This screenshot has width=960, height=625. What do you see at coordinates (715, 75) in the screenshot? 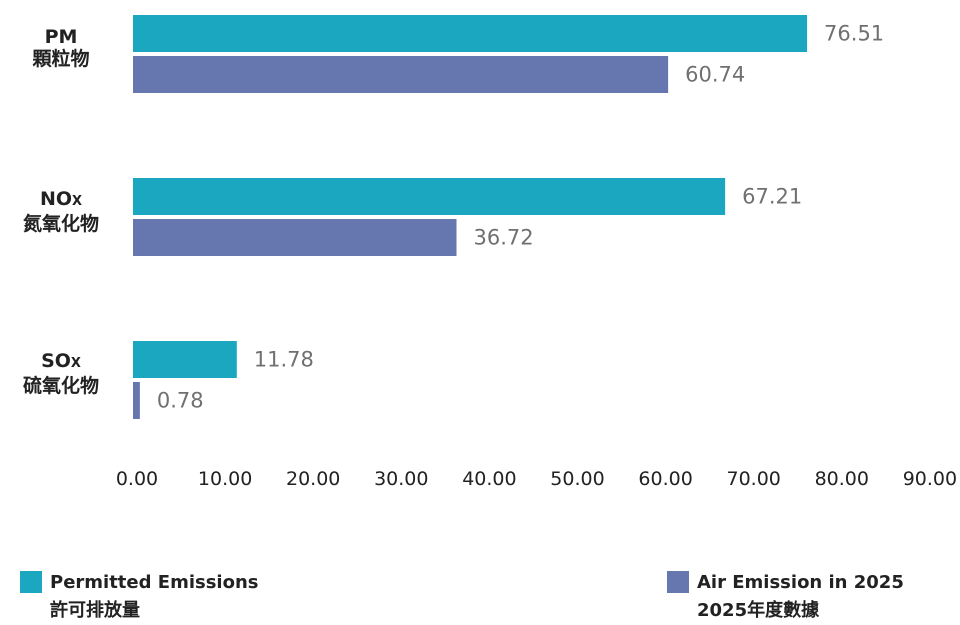
I see `data-label-air-emission-0: 60.74` at bounding box center [715, 75].